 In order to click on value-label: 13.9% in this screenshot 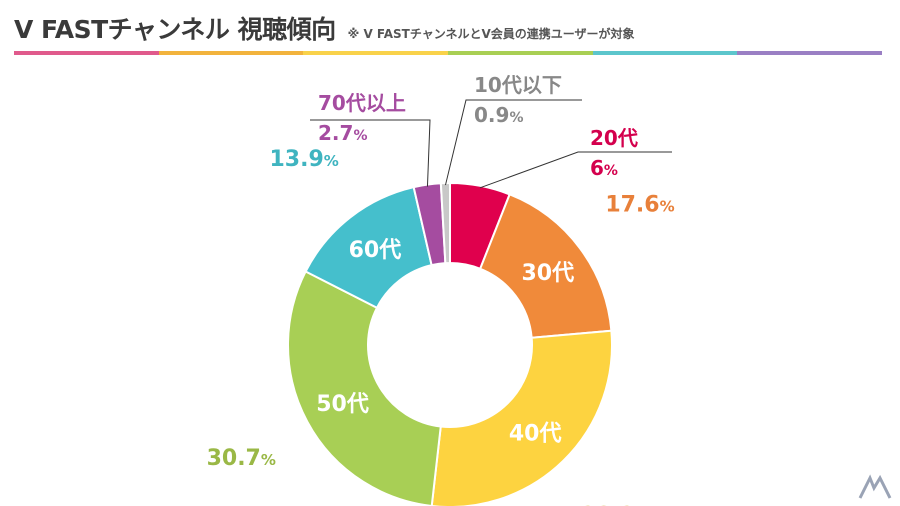, I will do `click(303, 159)`.